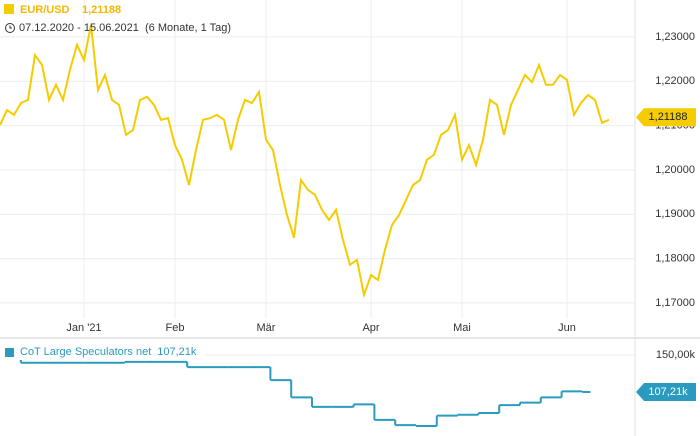 This screenshot has height=436, width=700. I want to click on x-tick-label: Mär, so click(266, 328).